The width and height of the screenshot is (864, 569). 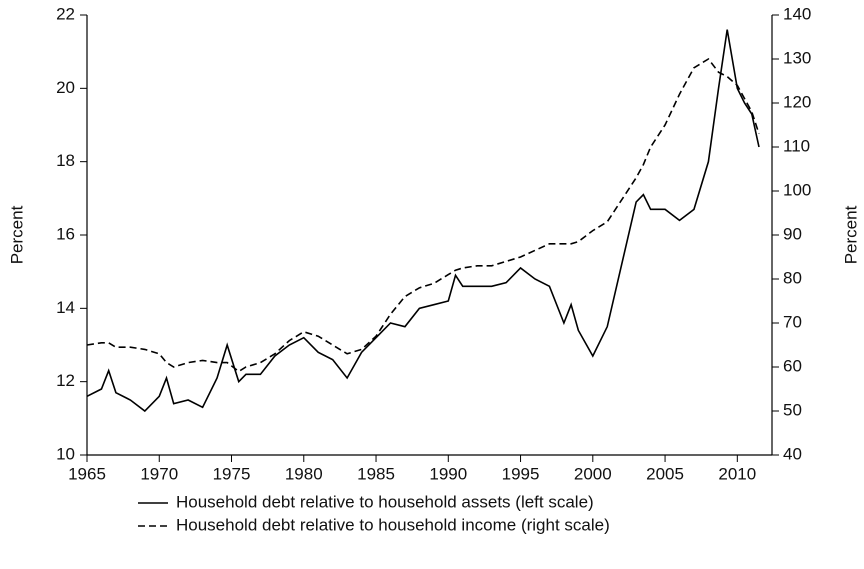 What do you see at coordinates (304, 473) in the screenshot?
I see `x-tick-label: 1980` at bounding box center [304, 473].